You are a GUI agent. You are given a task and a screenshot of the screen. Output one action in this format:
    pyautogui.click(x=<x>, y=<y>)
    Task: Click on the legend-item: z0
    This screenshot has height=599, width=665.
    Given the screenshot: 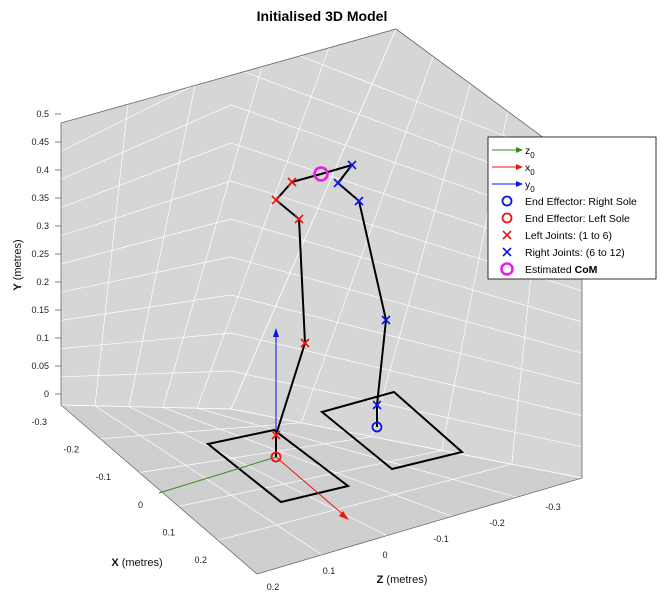 What is the action you would take?
    pyautogui.click(x=513, y=152)
    